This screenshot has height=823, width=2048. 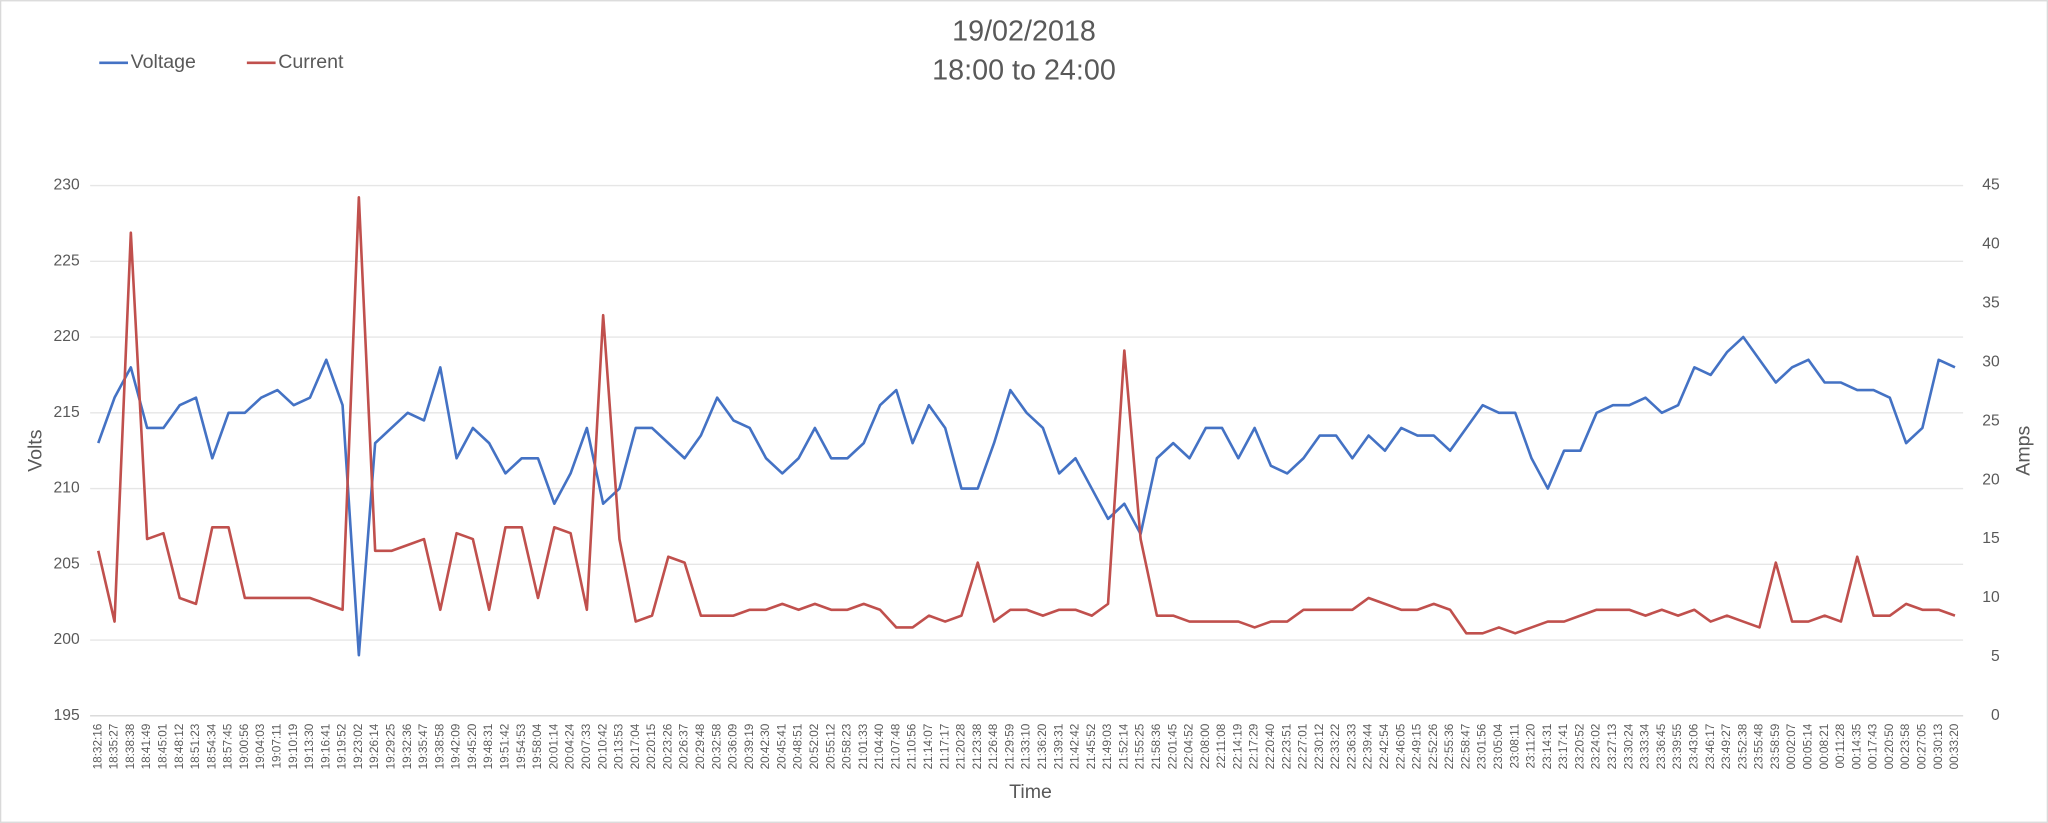 I want to click on x-tick-label: 19:51:42, so click(x=505, y=747).